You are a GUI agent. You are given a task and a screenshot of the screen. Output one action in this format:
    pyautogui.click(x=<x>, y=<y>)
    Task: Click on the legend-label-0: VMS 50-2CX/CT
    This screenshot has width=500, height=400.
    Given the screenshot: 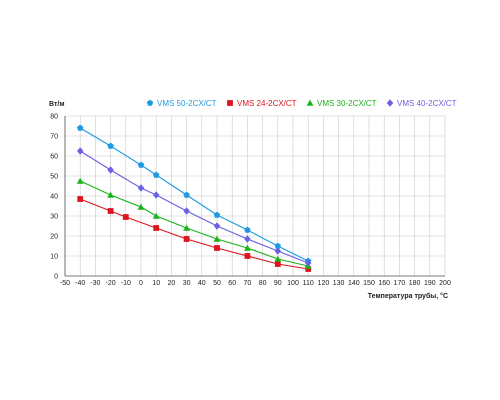 What is the action you would take?
    pyautogui.click(x=187, y=103)
    